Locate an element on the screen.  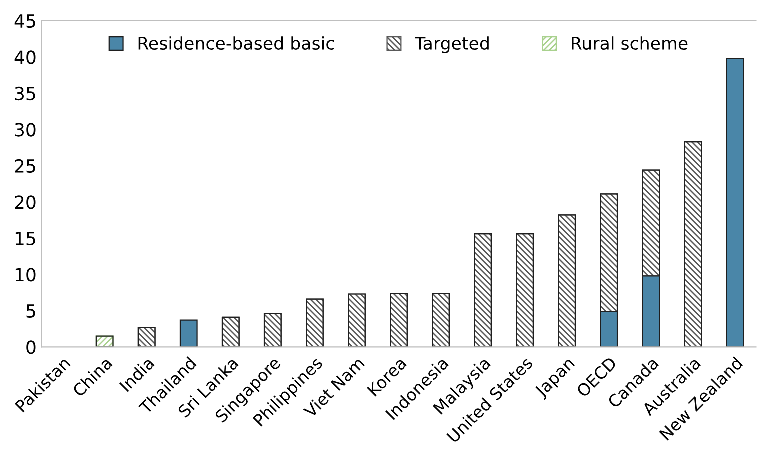
y-tick-label: 5 is located at coordinates (31, 311).